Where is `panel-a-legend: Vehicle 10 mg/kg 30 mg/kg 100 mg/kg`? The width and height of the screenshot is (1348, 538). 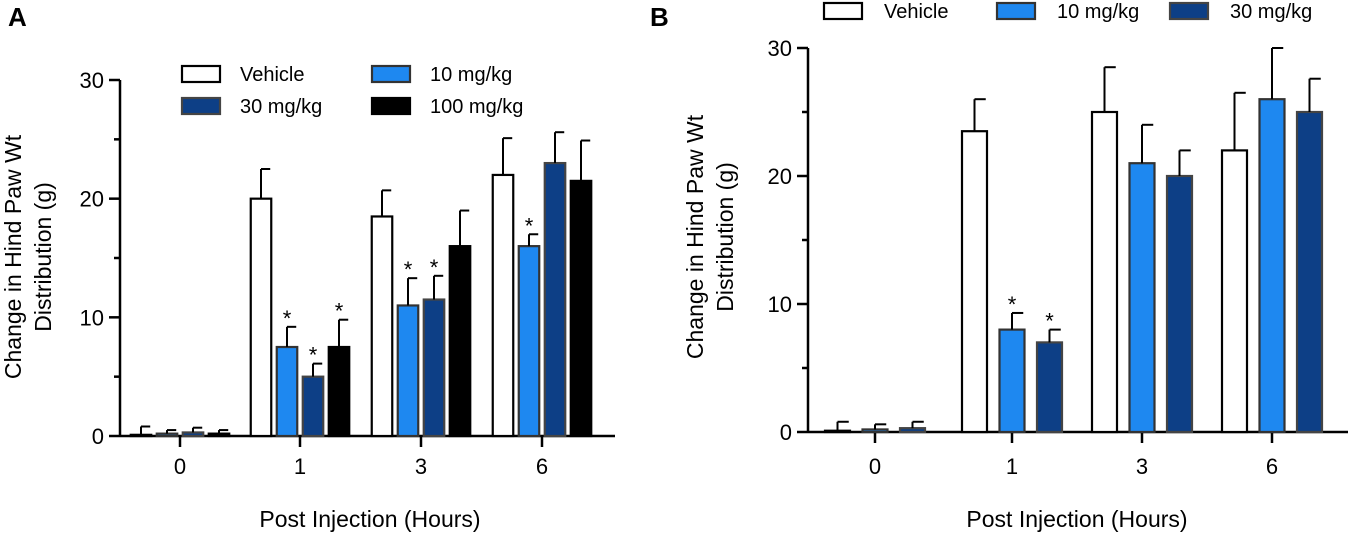
panel-a-legend: Vehicle 10 mg/kg 30 mg/kg 100 mg/kg is located at coordinates (351, 91).